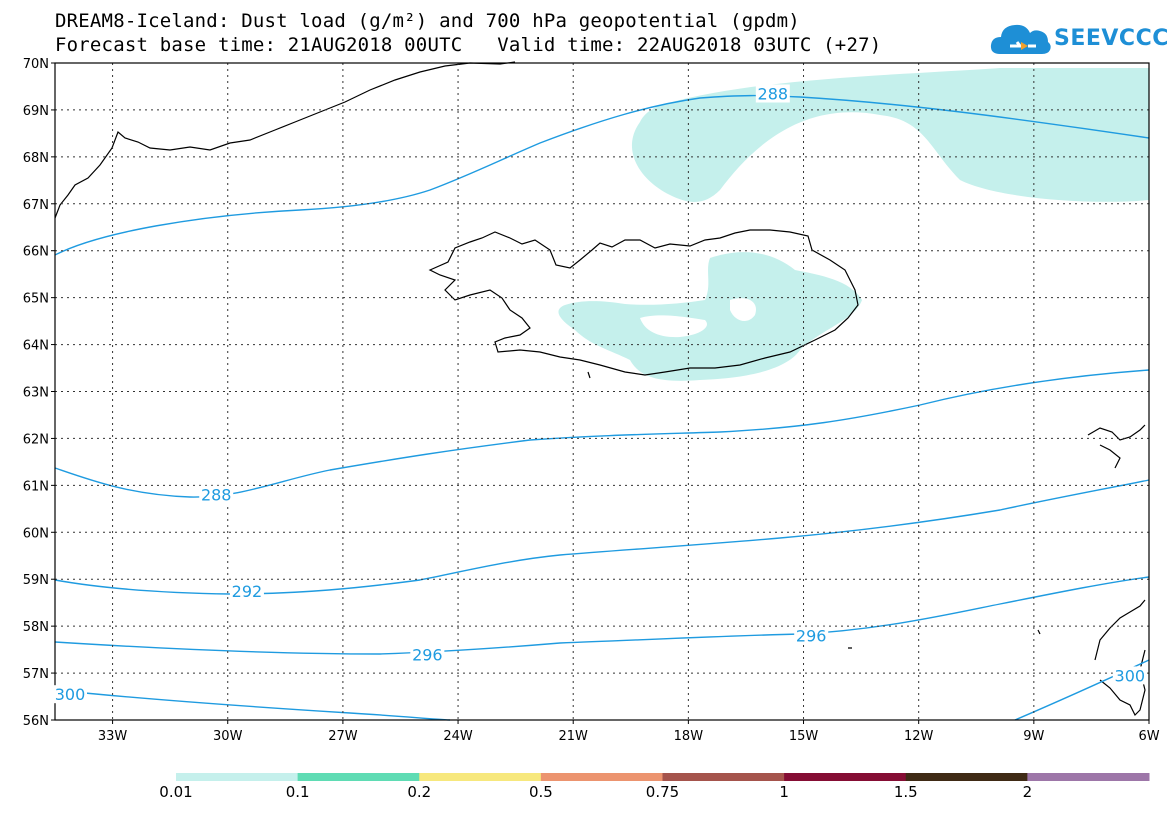  I want to click on colorbar, so click(663, 777).